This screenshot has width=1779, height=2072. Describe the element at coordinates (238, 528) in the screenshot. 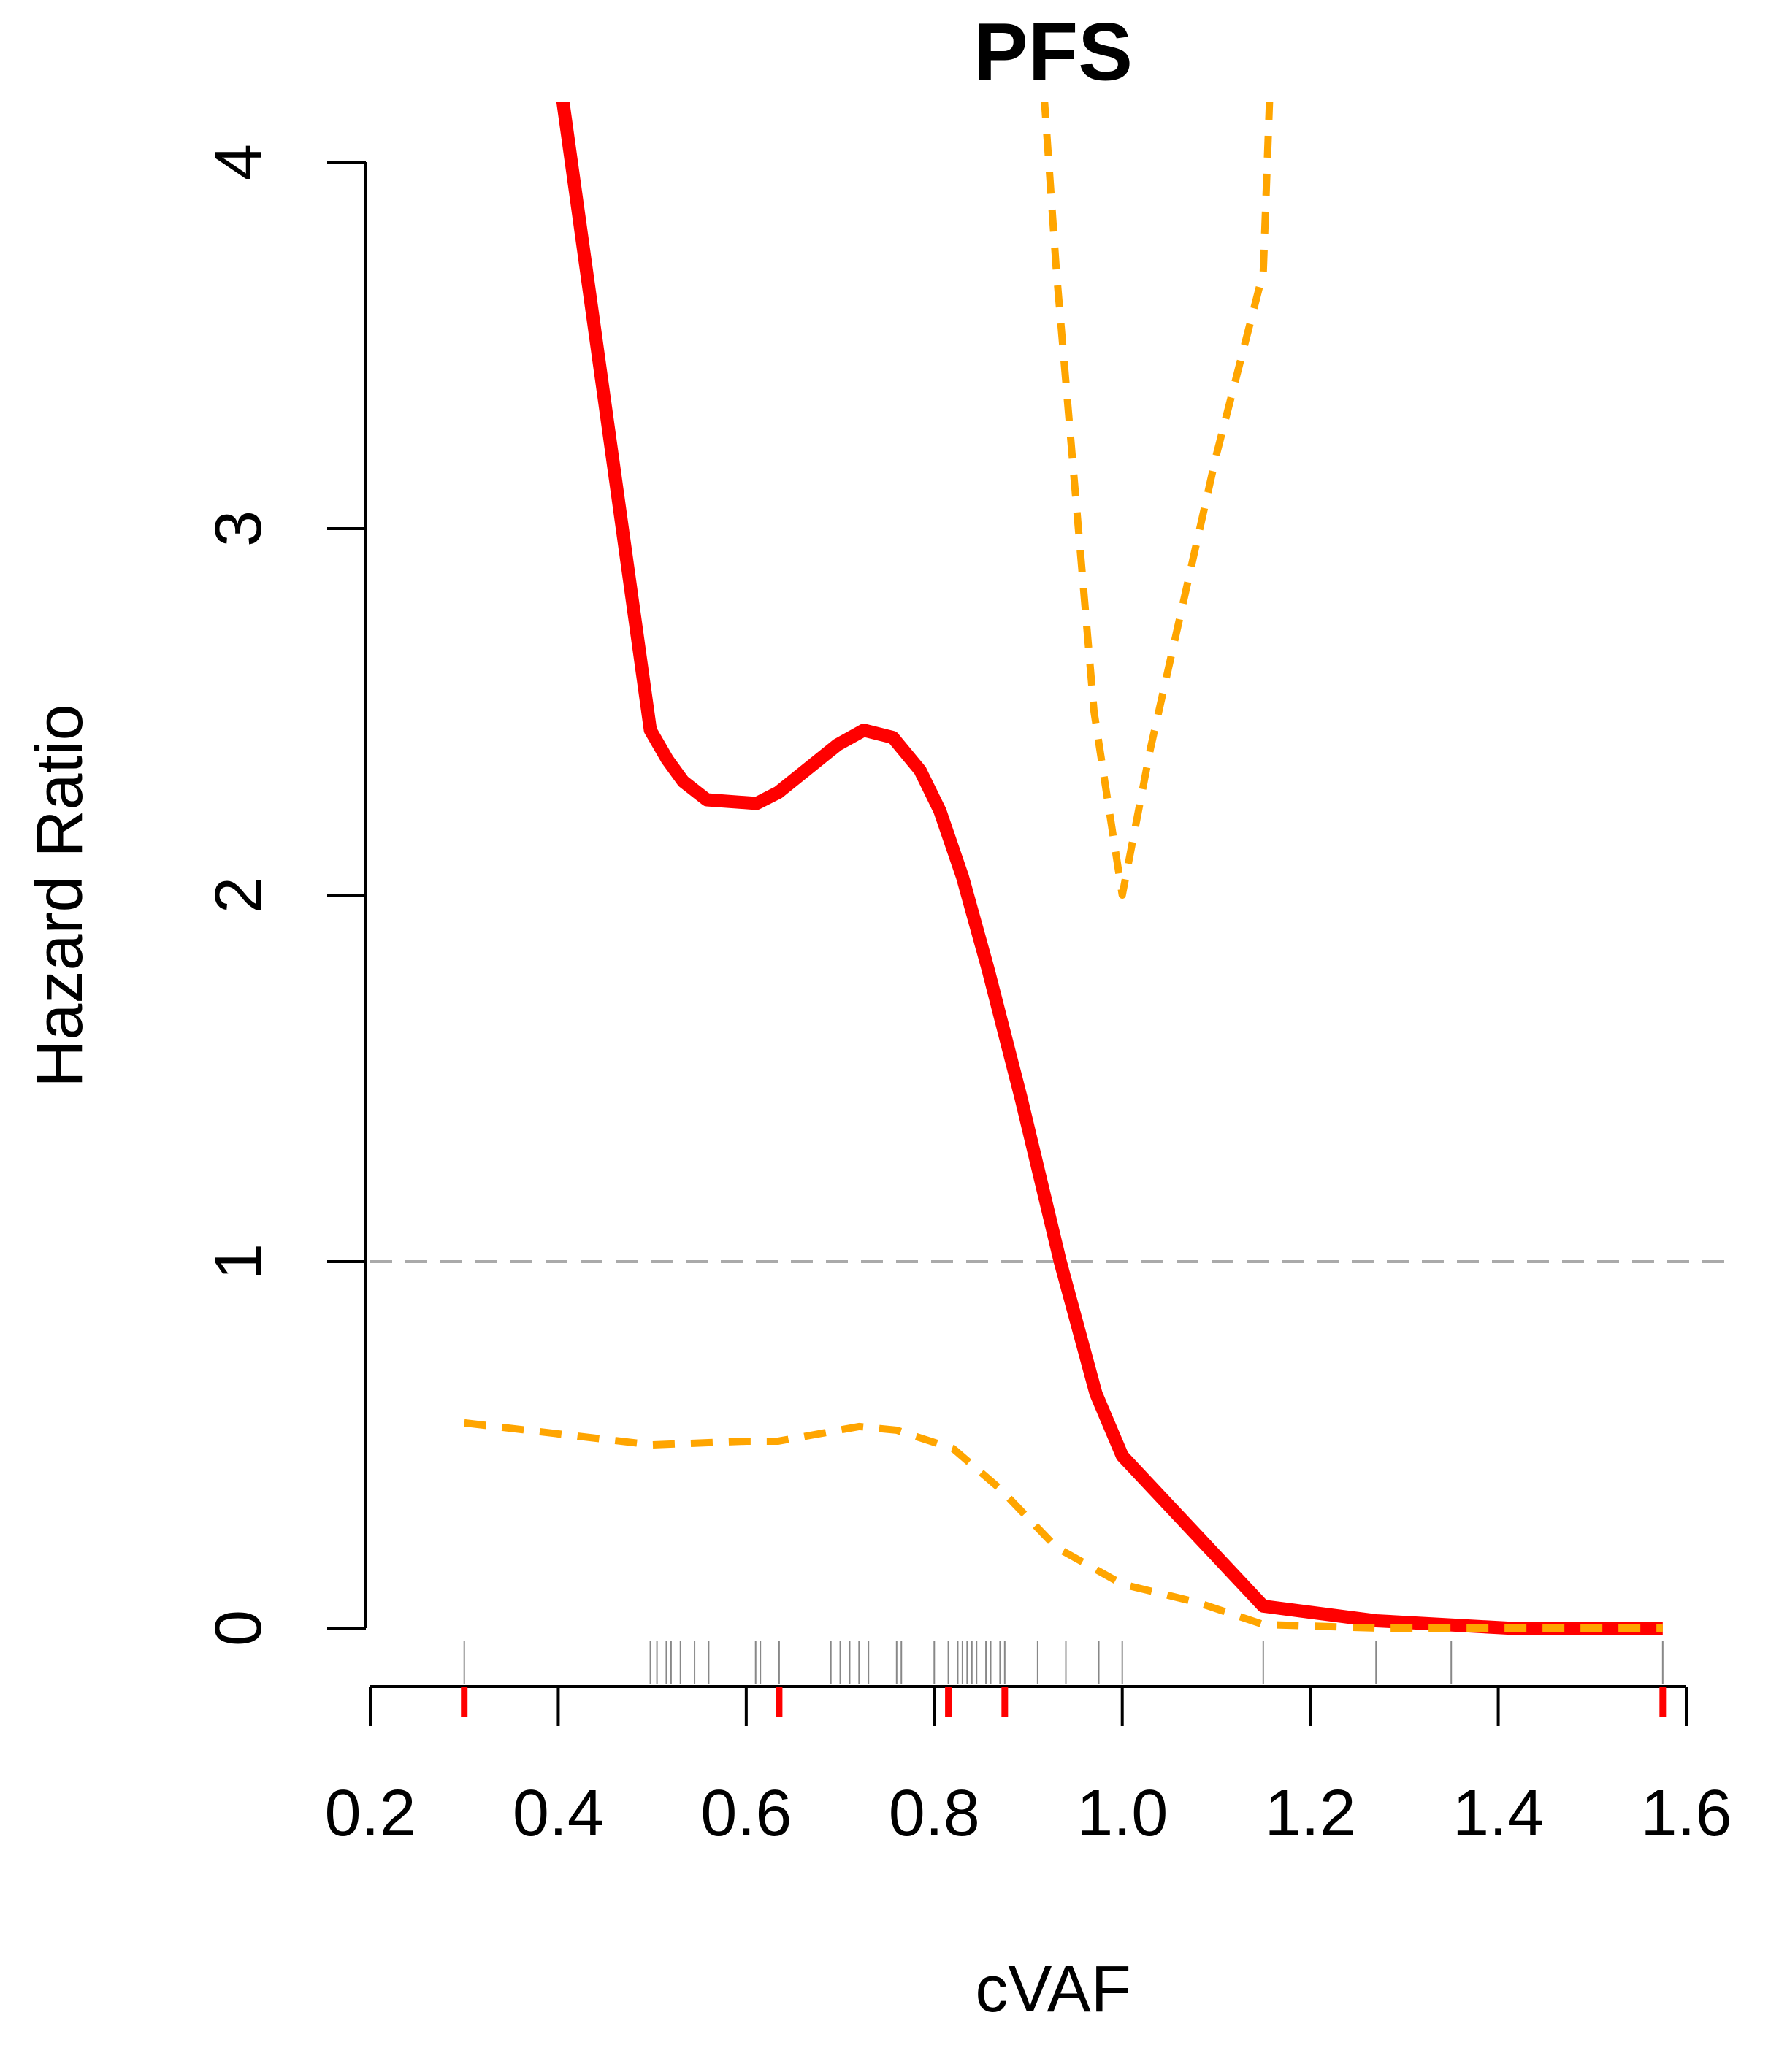

I see `y-tick-label: 3` at that location.